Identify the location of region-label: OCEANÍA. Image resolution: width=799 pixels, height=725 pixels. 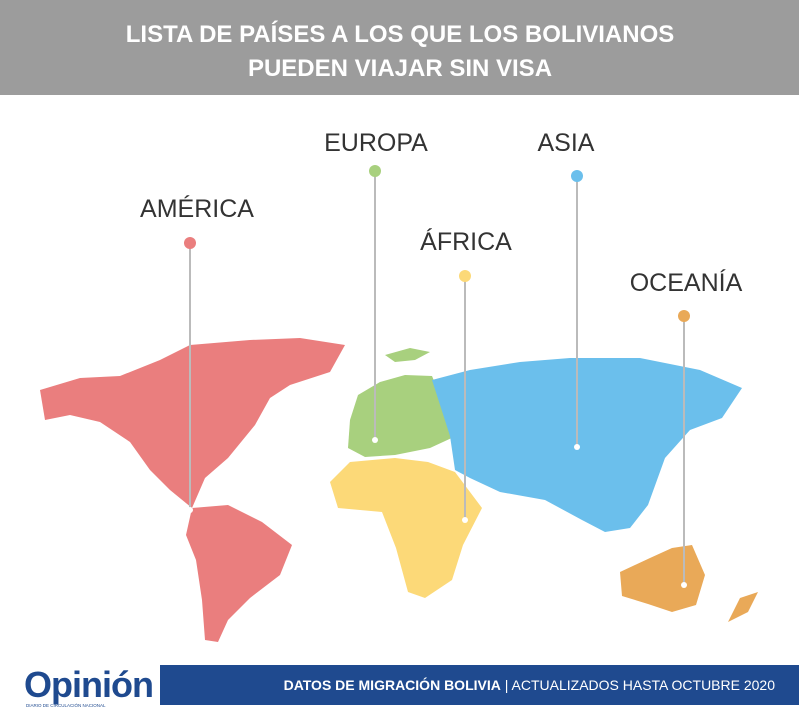
(686, 282).